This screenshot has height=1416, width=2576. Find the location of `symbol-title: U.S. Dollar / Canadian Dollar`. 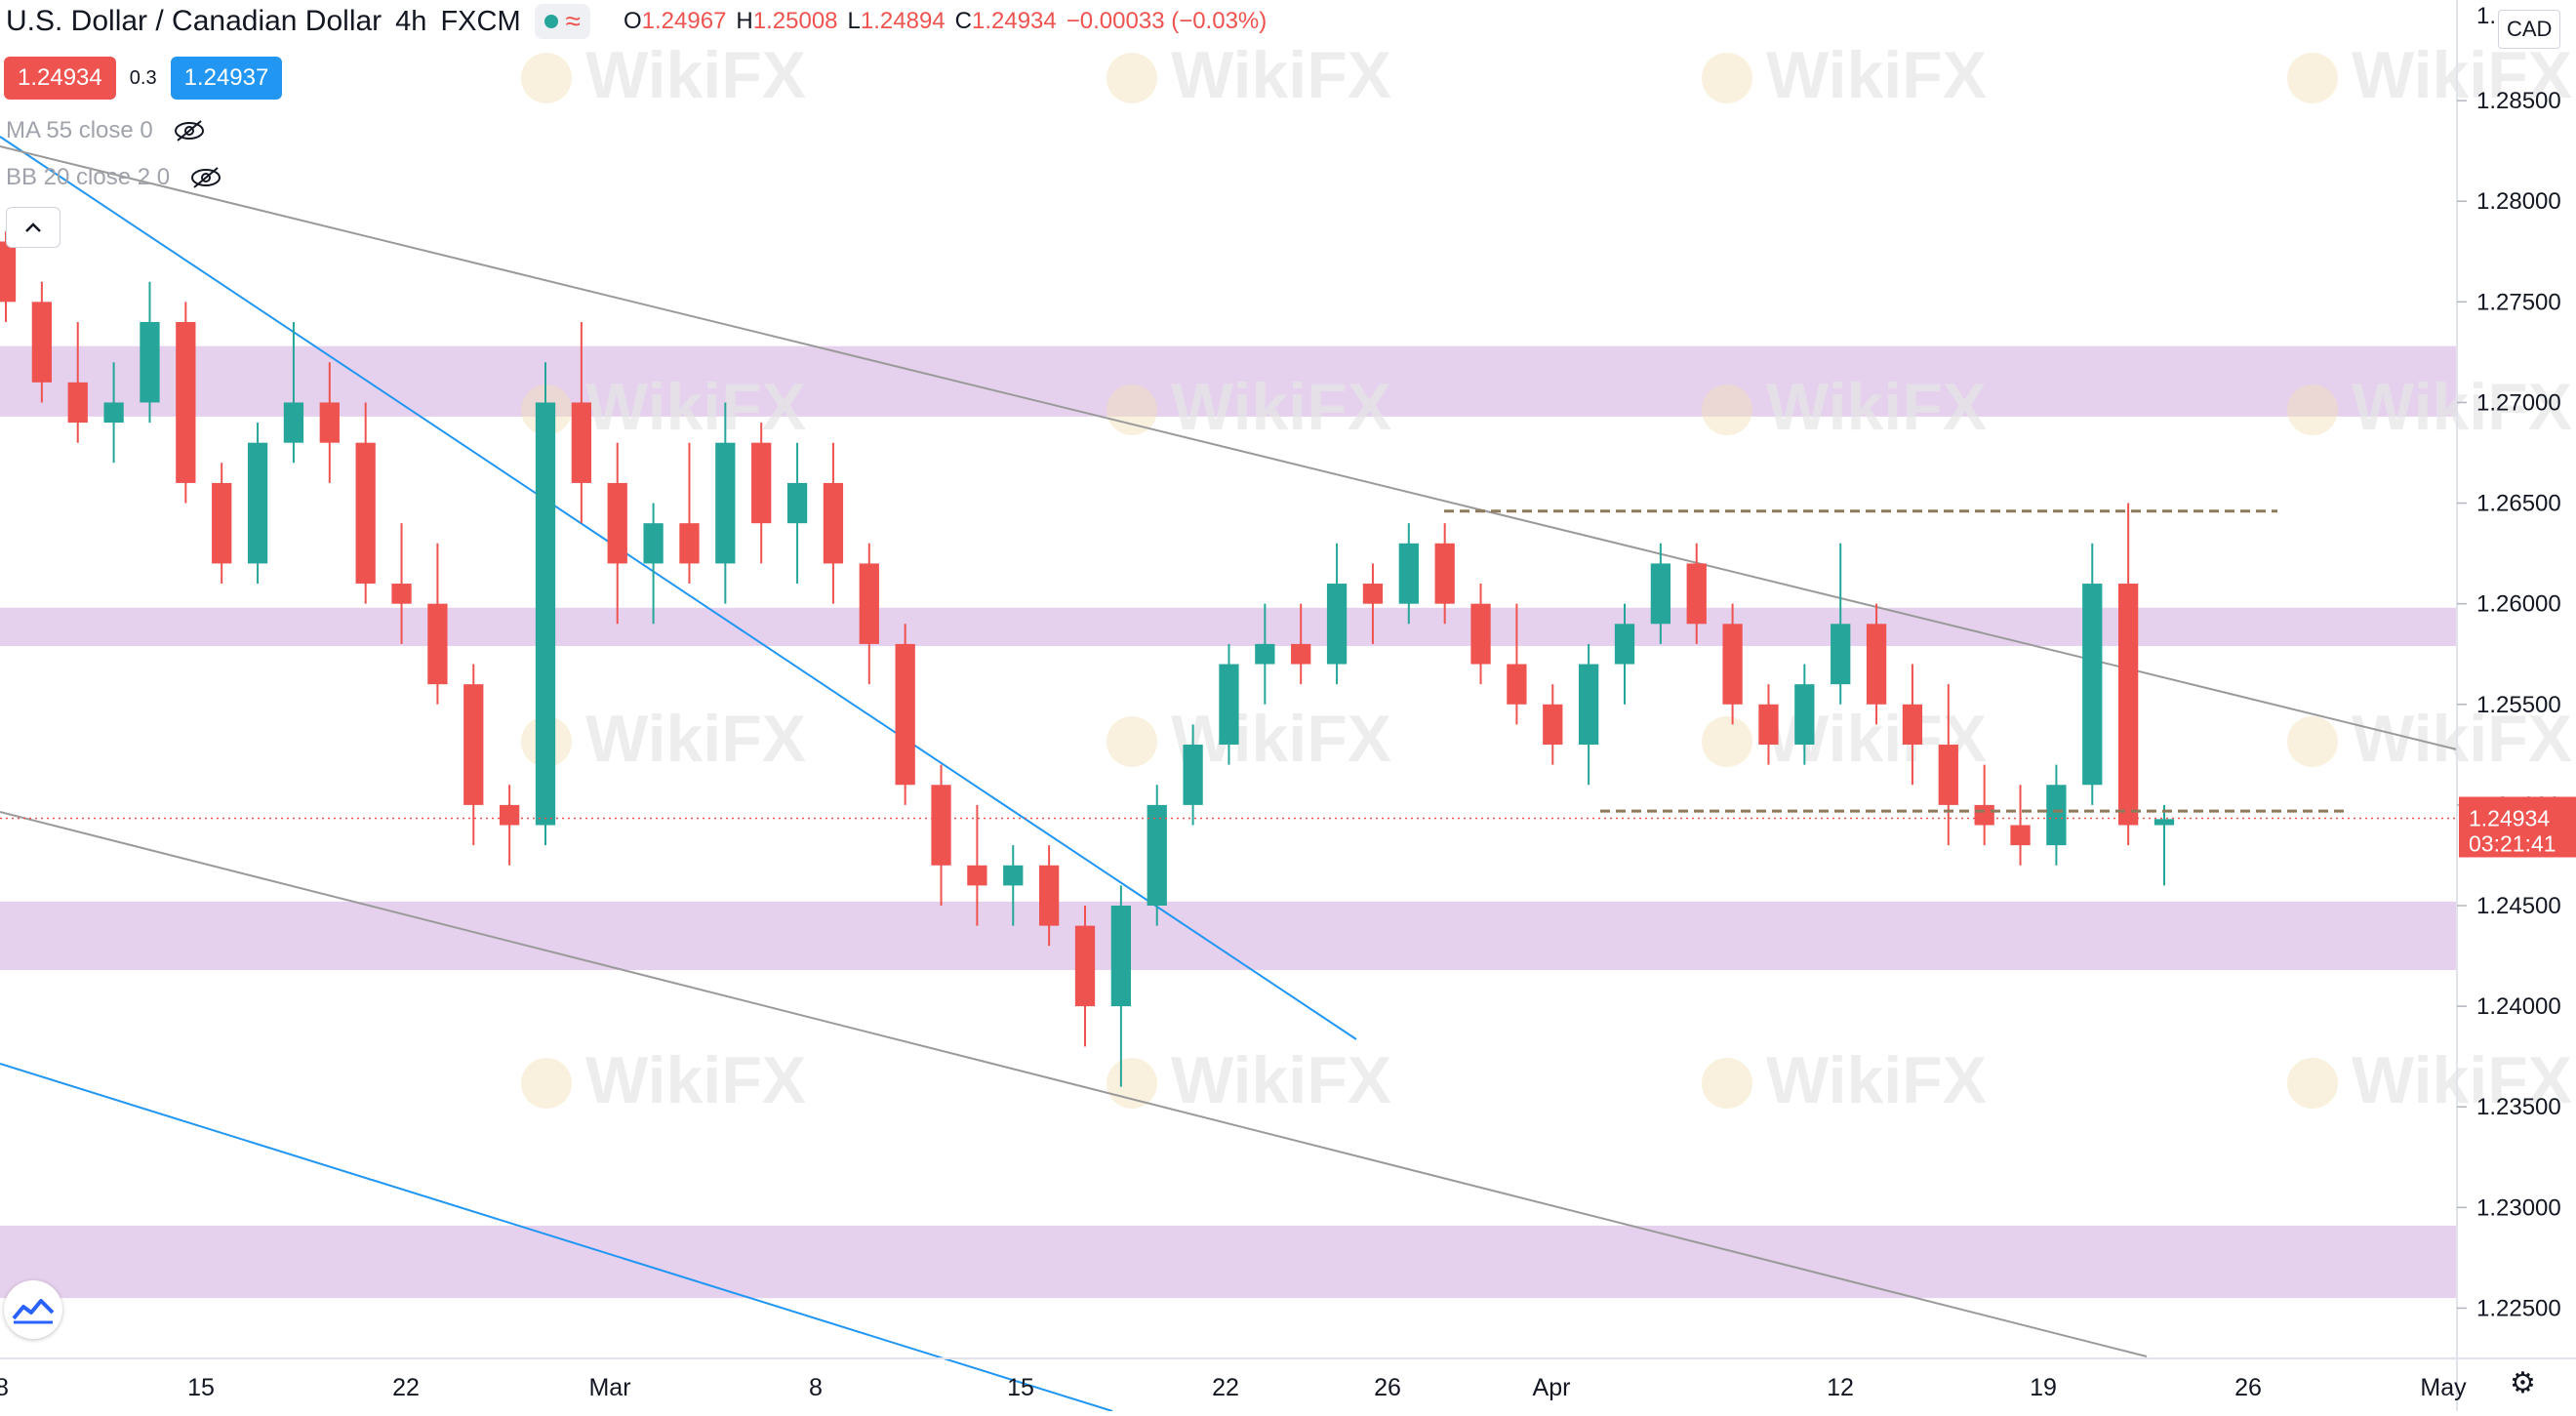

symbol-title: U.S. Dollar / Canadian Dollar is located at coordinates (194, 21).